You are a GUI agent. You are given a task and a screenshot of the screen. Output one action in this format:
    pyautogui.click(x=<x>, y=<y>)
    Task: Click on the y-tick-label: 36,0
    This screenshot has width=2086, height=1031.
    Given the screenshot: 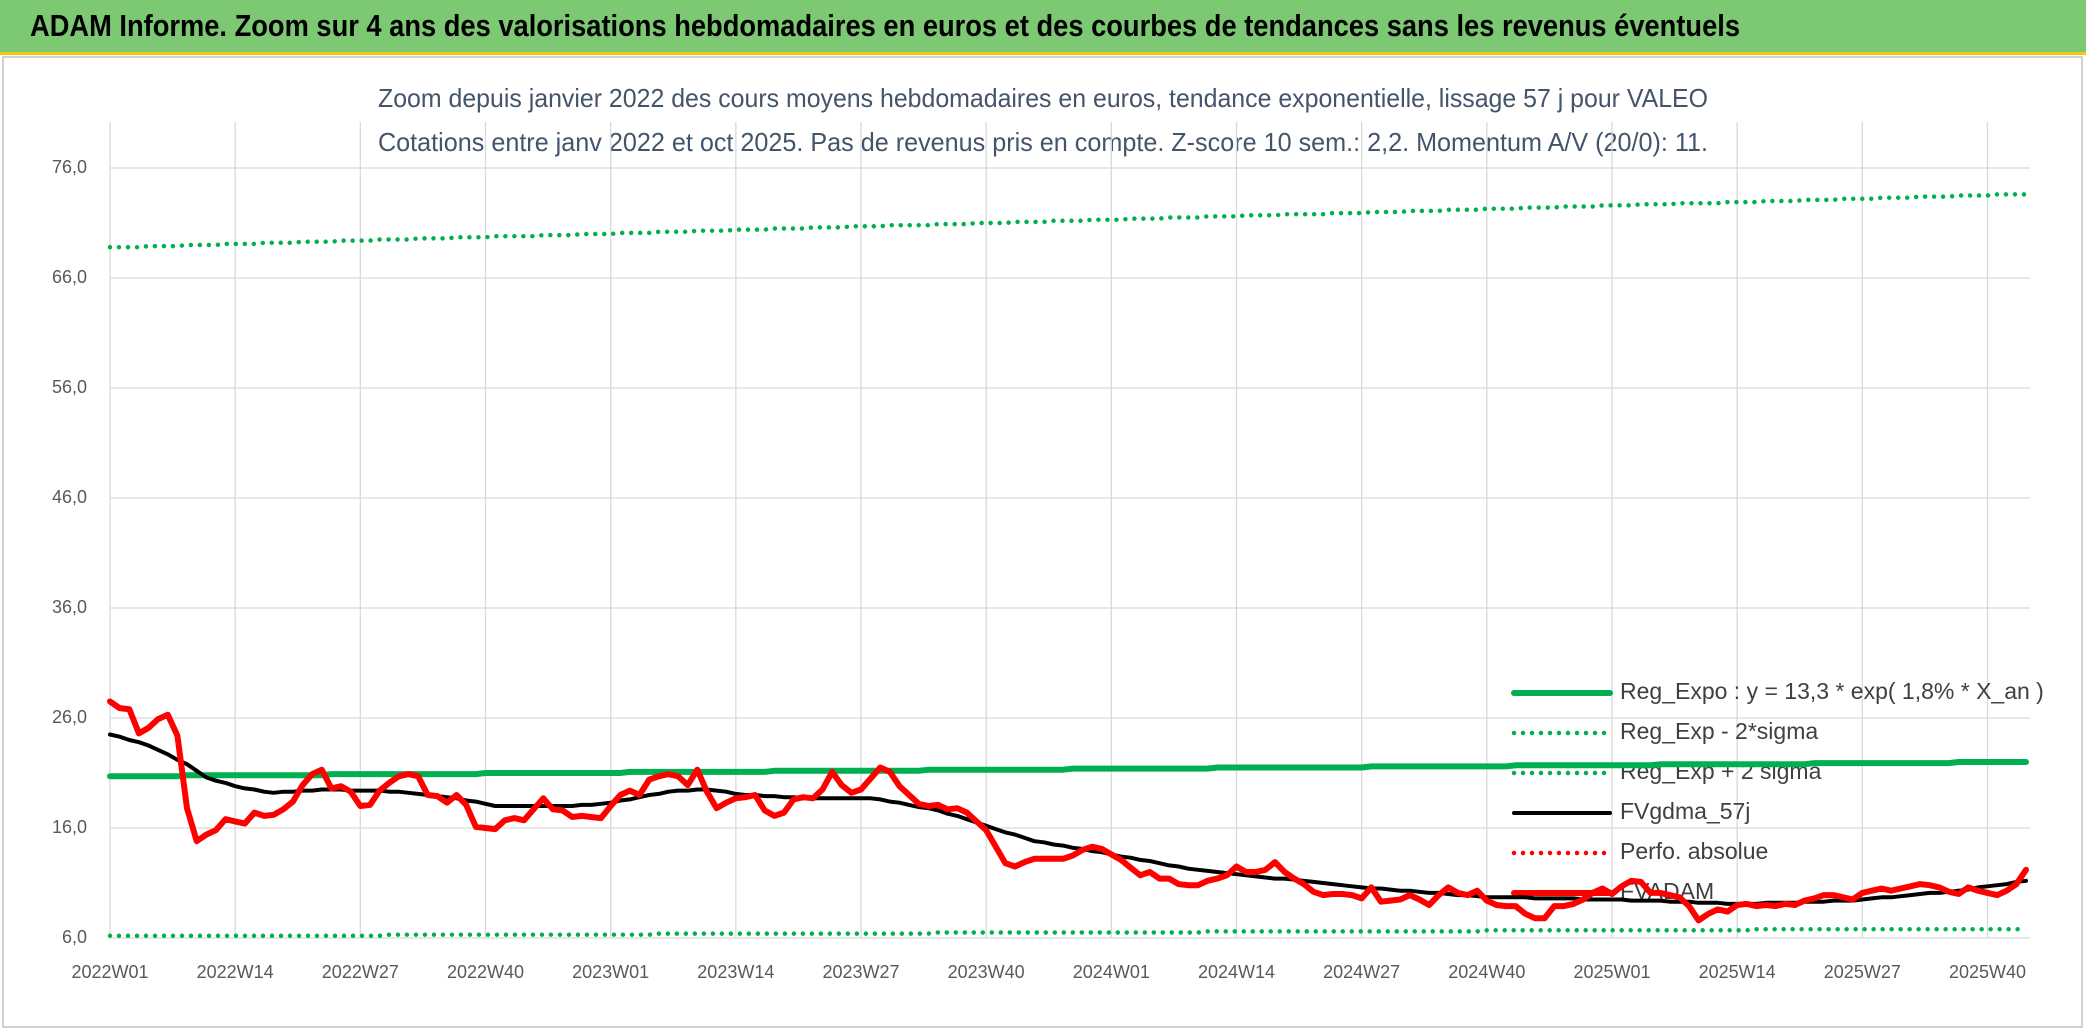 What is the action you would take?
    pyautogui.click(x=69, y=607)
    